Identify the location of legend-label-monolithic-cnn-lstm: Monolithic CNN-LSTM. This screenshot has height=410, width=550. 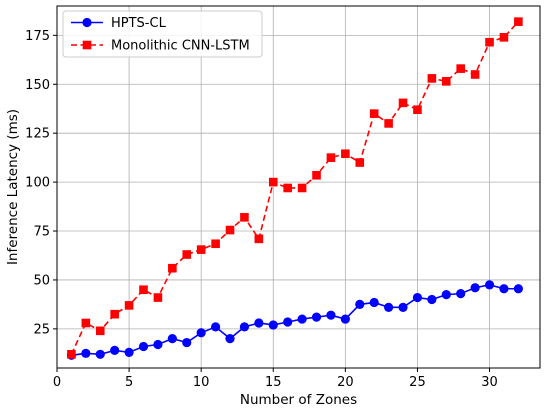
(180, 46).